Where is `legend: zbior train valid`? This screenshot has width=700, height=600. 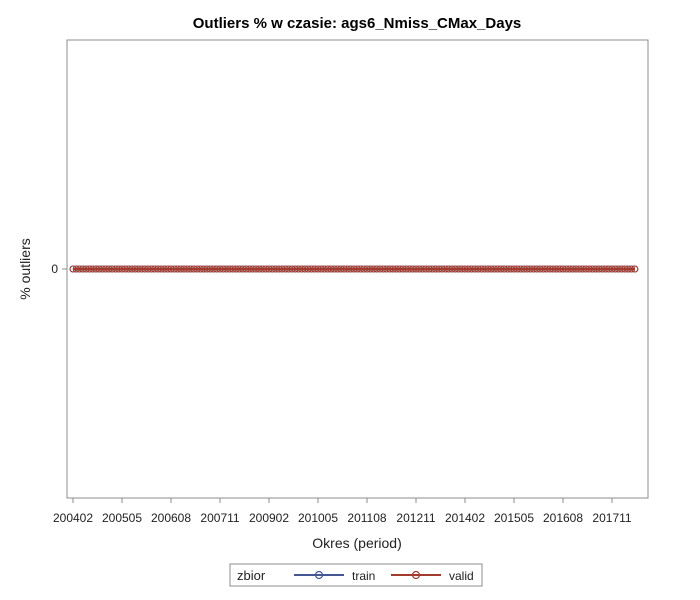 legend: zbior train valid is located at coordinates (356, 575).